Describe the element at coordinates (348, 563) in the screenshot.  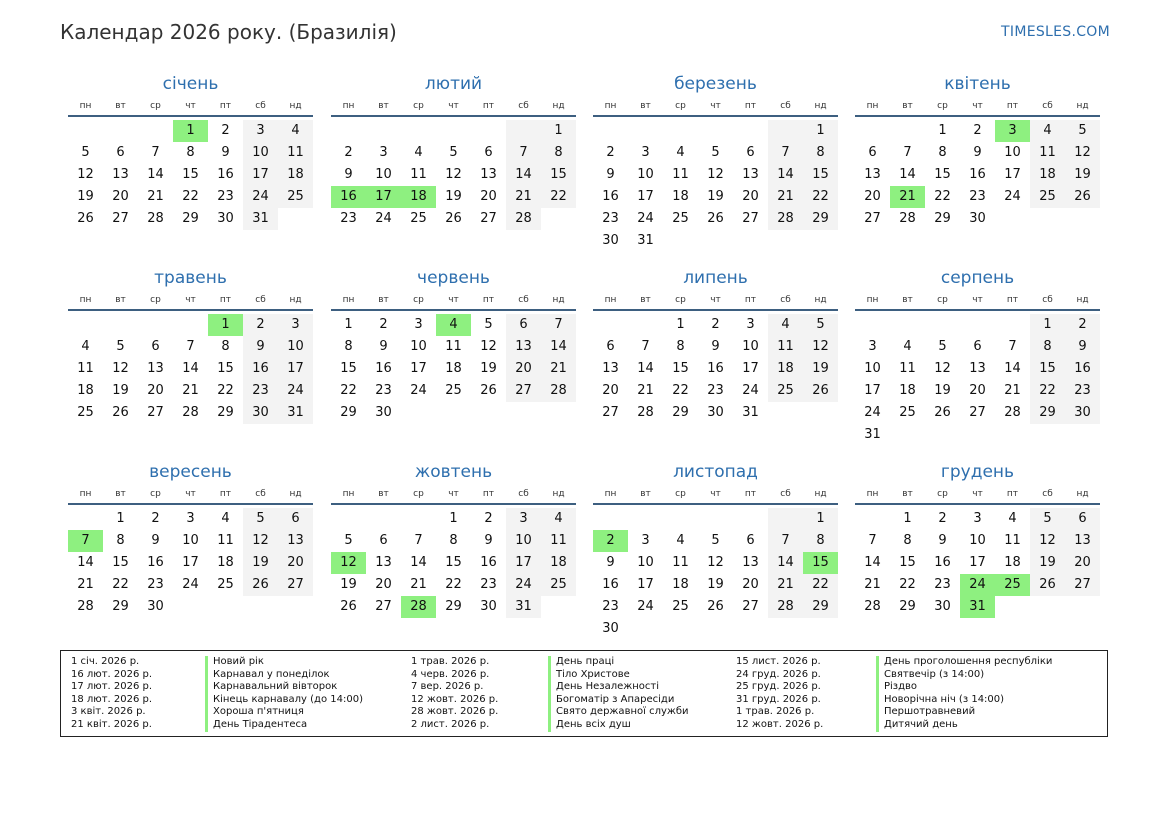
I see `holiday-day-cell: 12` at that location.